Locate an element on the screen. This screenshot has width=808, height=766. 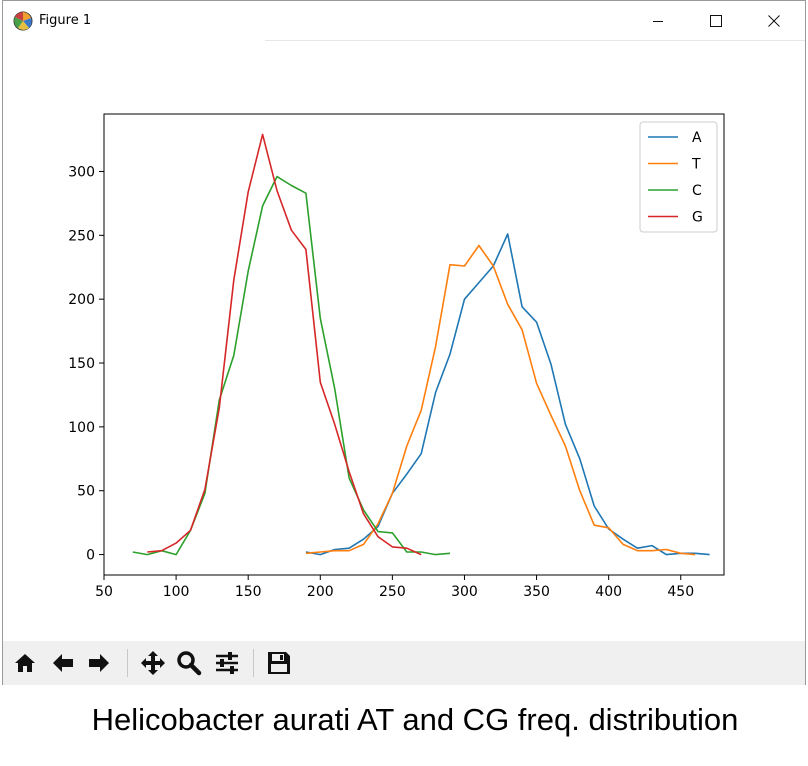
save-button is located at coordinates (279, 663).